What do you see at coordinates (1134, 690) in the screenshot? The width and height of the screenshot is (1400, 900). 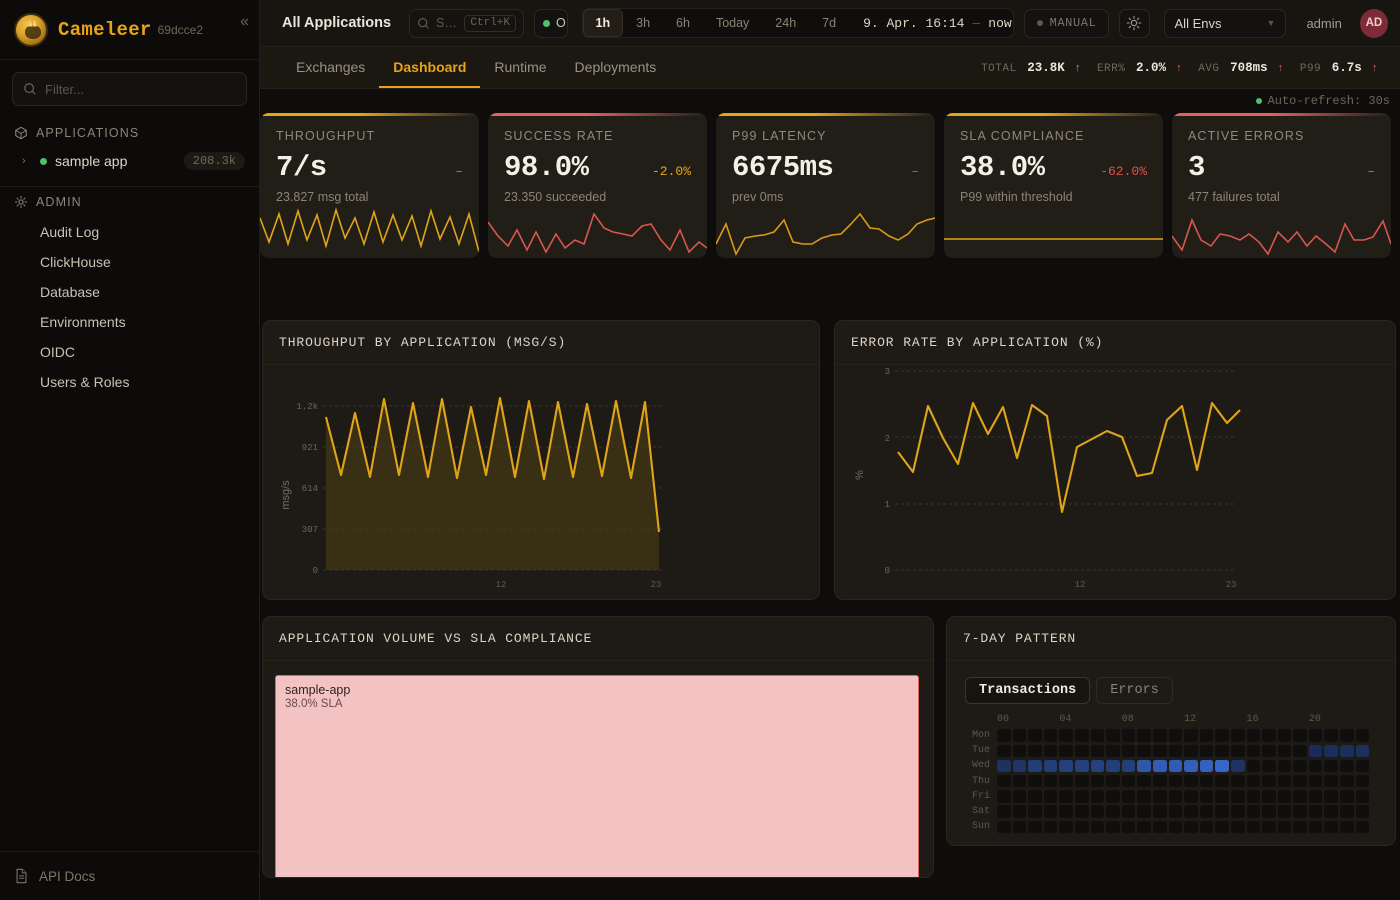 I see `segment-errors: Errors` at bounding box center [1134, 690].